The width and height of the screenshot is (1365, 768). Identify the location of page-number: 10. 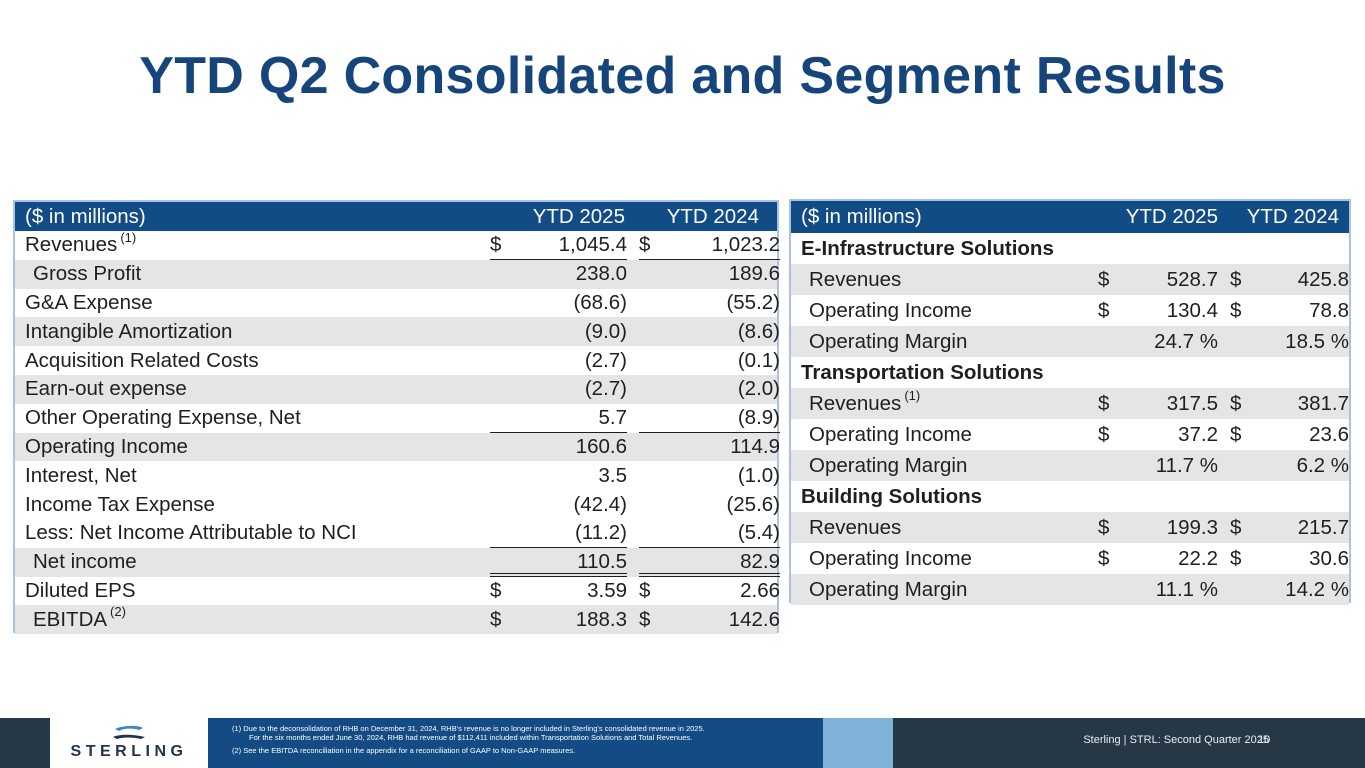
(1264, 740).